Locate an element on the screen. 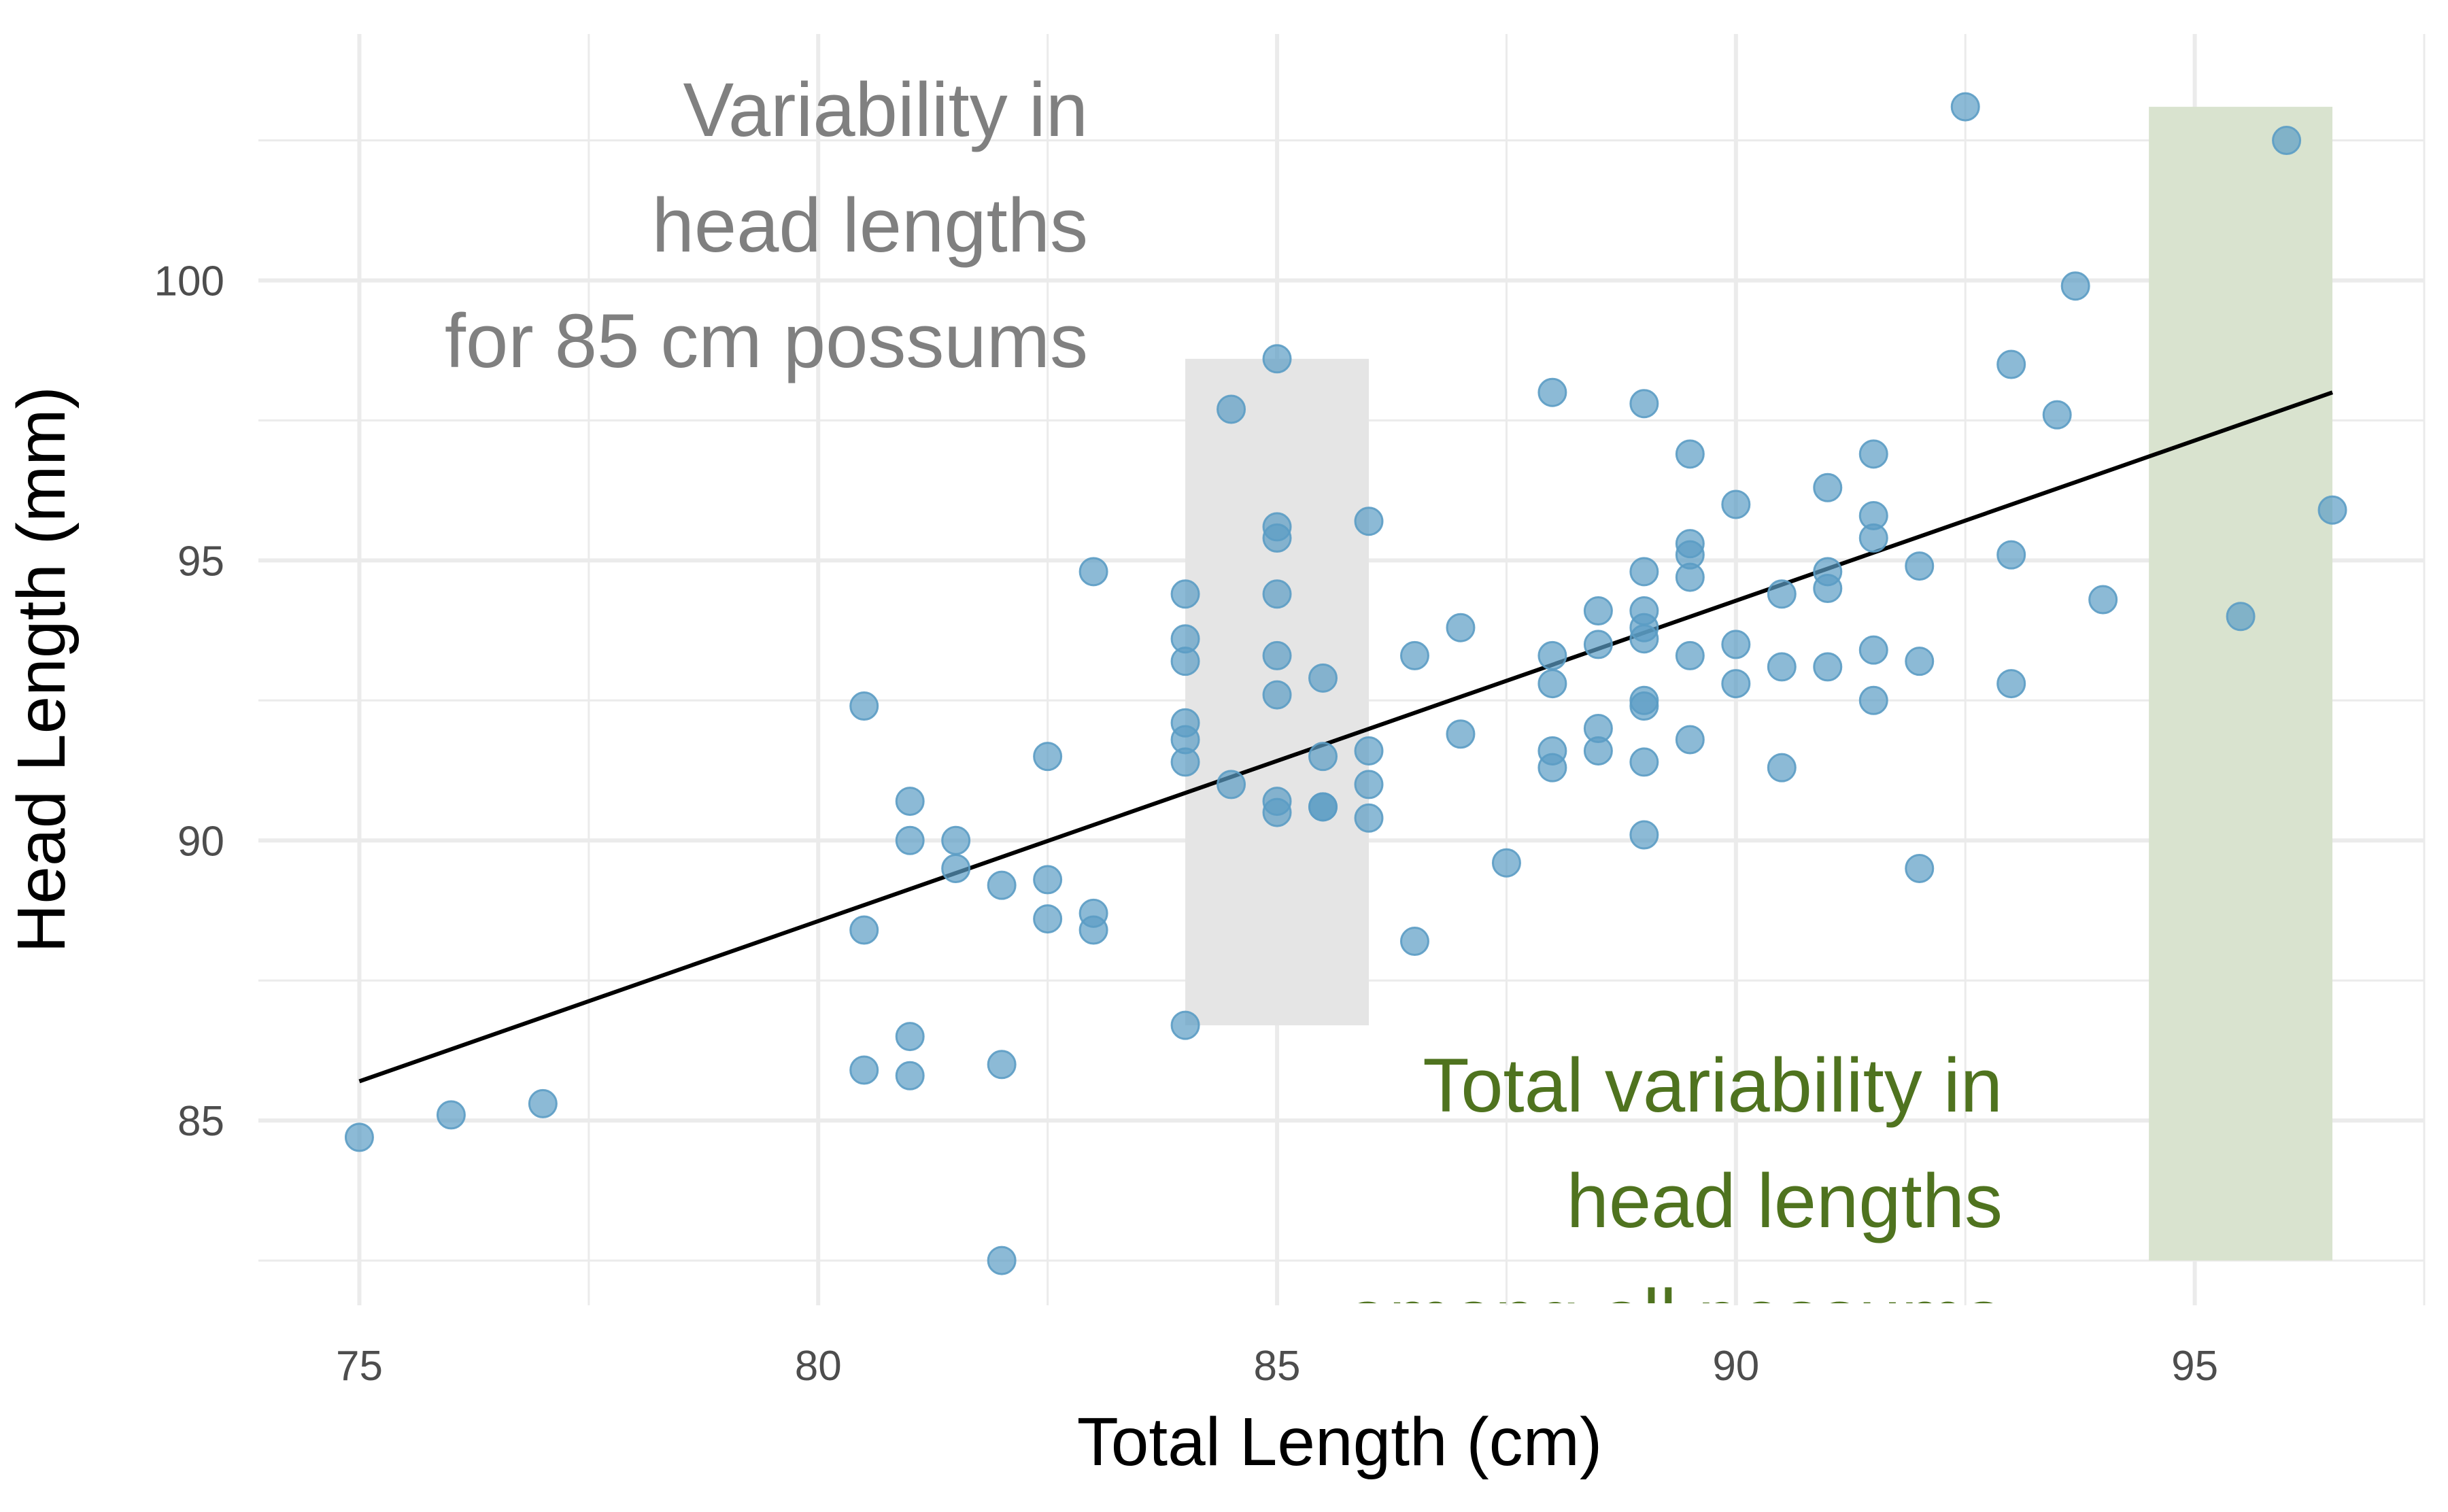 Image resolution: width=2448 pixels, height=1512 pixels. annotation-85cm-line: Variability in is located at coordinates (886, 110).